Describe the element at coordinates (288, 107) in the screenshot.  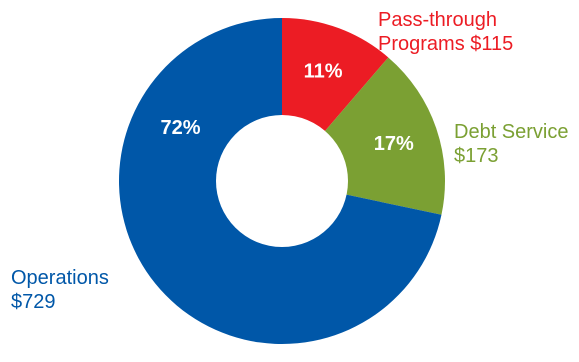
I see `percent-labels-group: 11% 17% 72%` at that location.